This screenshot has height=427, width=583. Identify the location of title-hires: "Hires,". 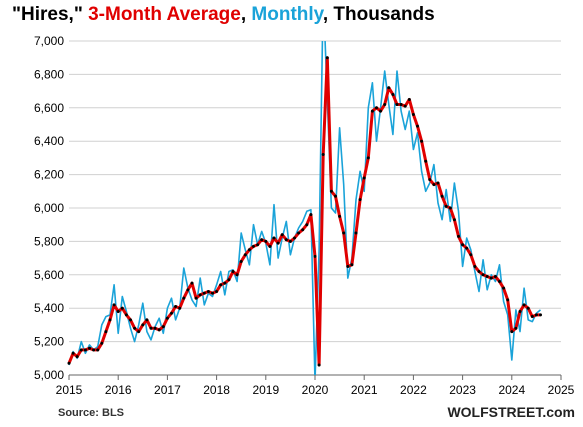
(47, 14).